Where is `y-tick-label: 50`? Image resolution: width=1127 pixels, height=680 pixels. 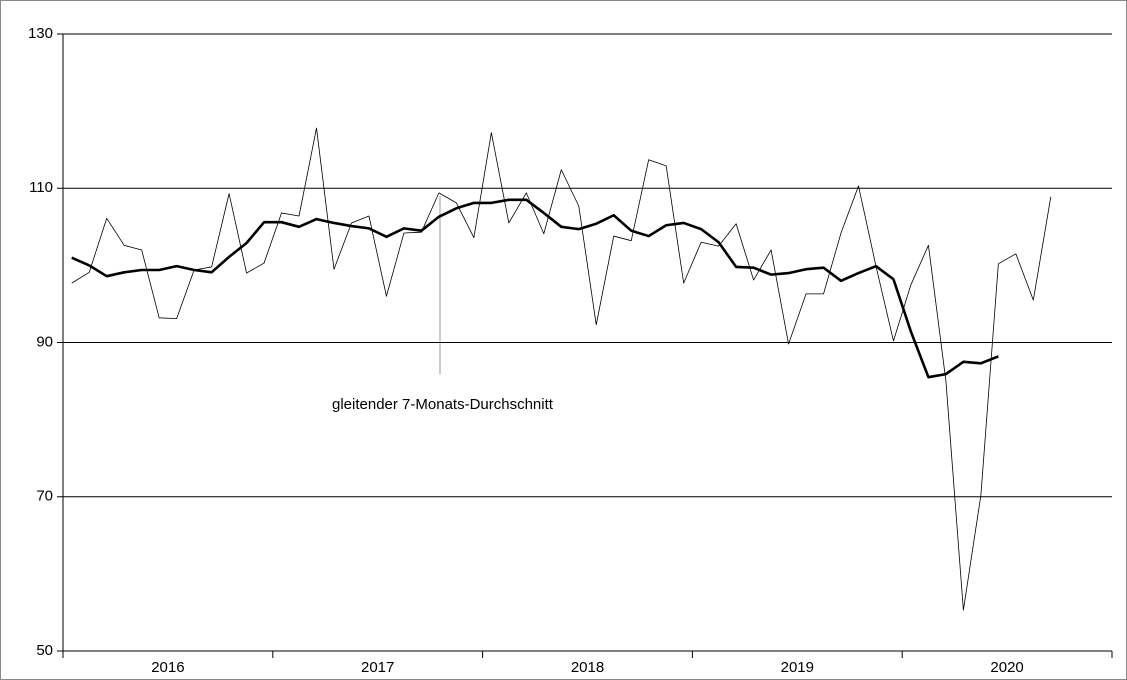
y-tick-label: 50 is located at coordinates (44, 650).